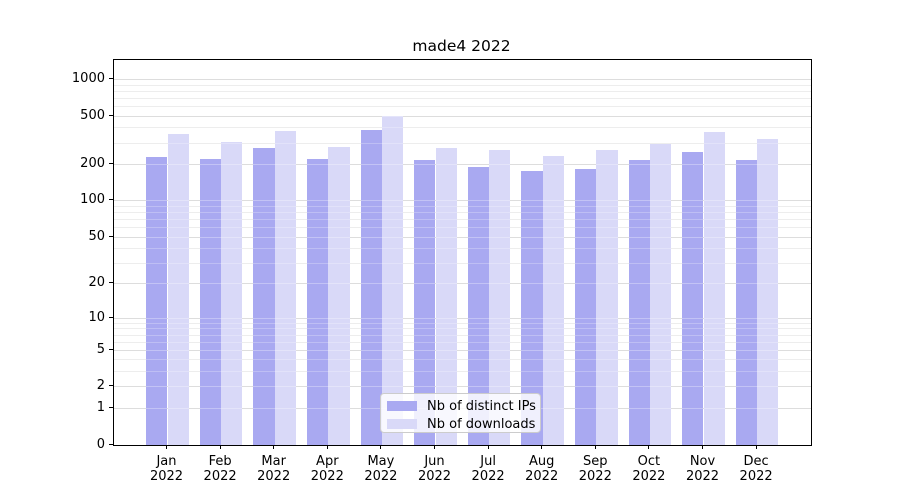 Image resolution: width=900 pixels, height=500 pixels. What do you see at coordinates (446, 296) in the screenshot?
I see `bar-downloads-jun` at bounding box center [446, 296].